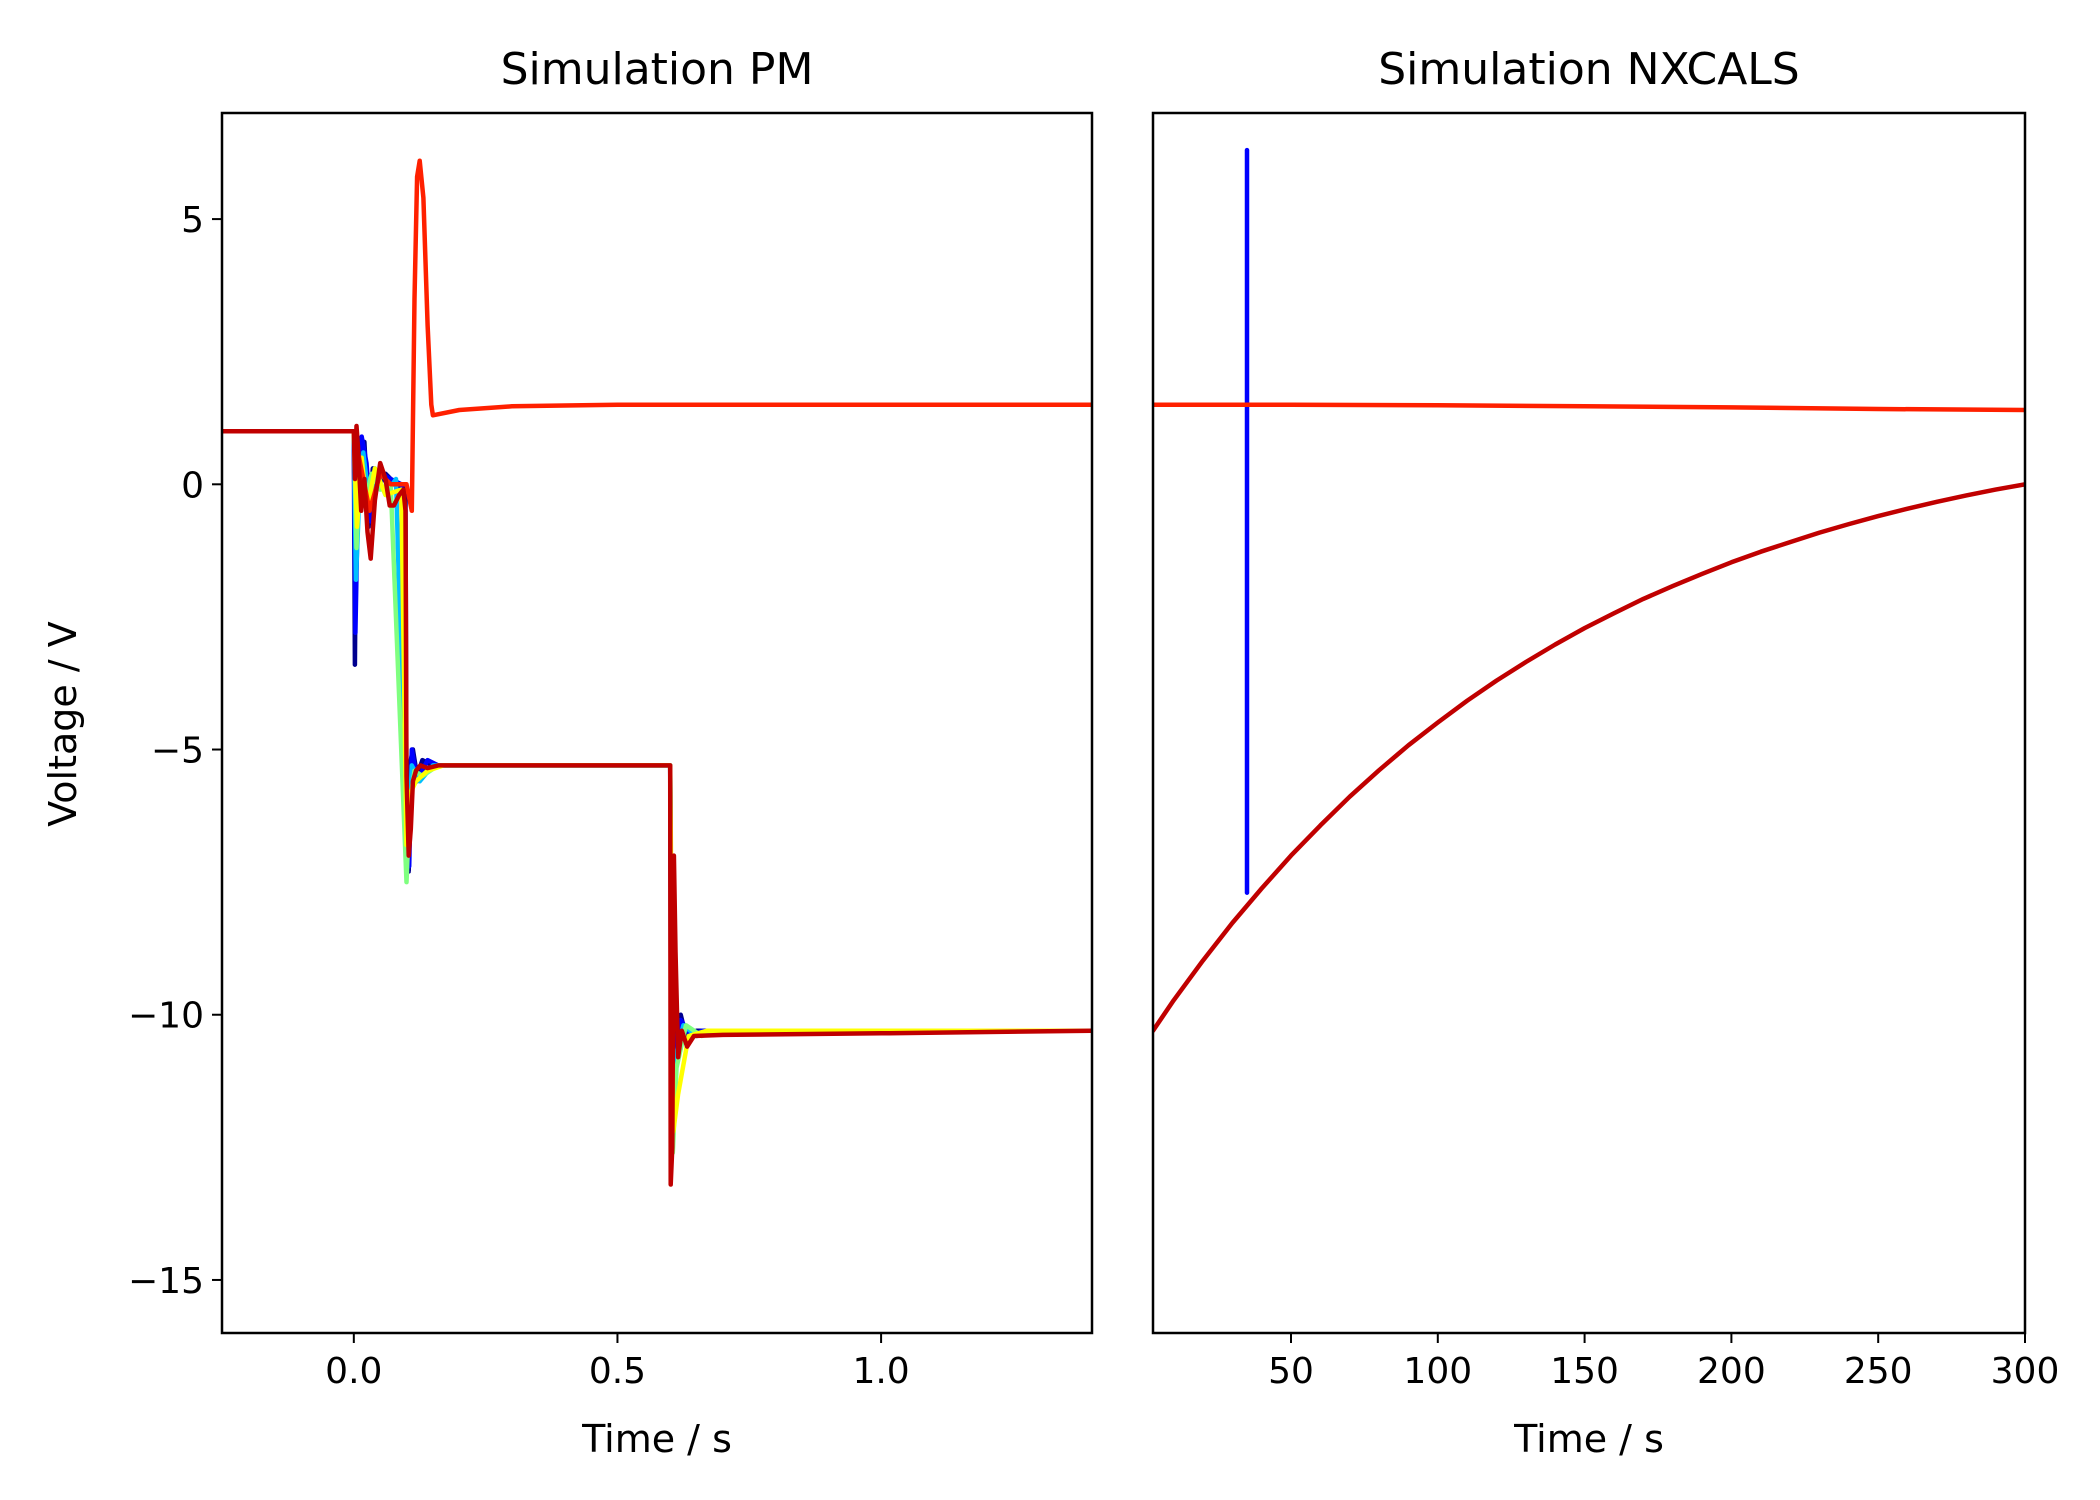  Describe the element at coordinates (2025, 1371) in the screenshot. I see `x-tick-label: 300` at that location.